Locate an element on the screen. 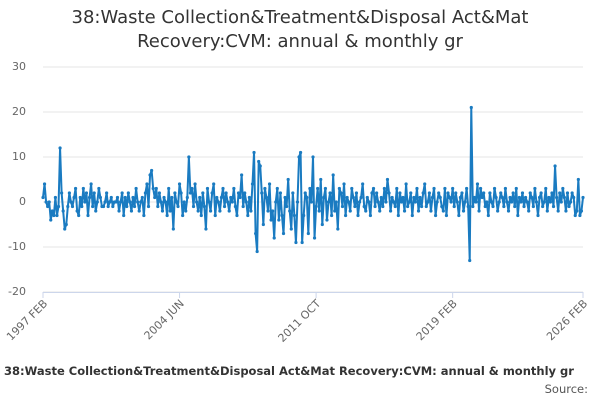  y-tick-label: -10 is located at coordinates (17, 246).